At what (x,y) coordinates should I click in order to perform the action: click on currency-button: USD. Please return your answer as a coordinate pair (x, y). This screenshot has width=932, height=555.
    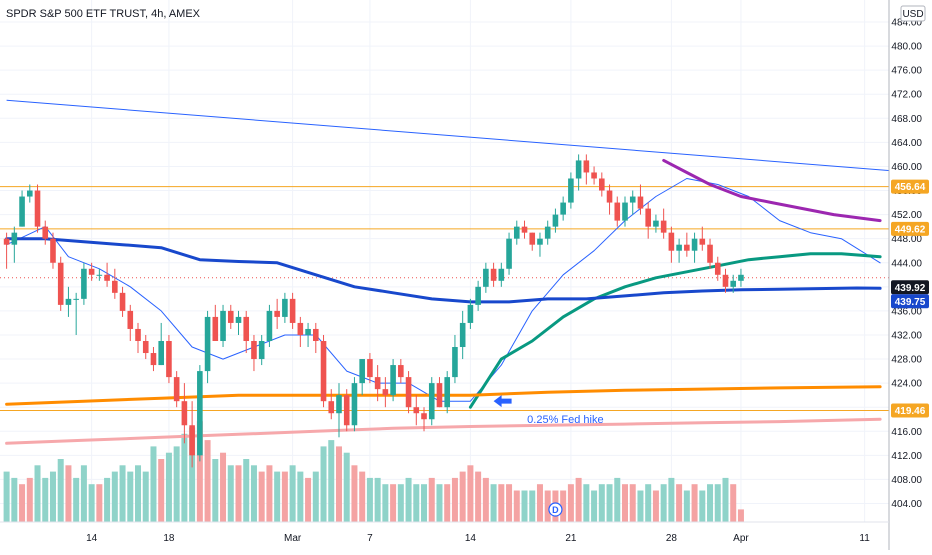
    Looking at the image, I should click on (913, 13).